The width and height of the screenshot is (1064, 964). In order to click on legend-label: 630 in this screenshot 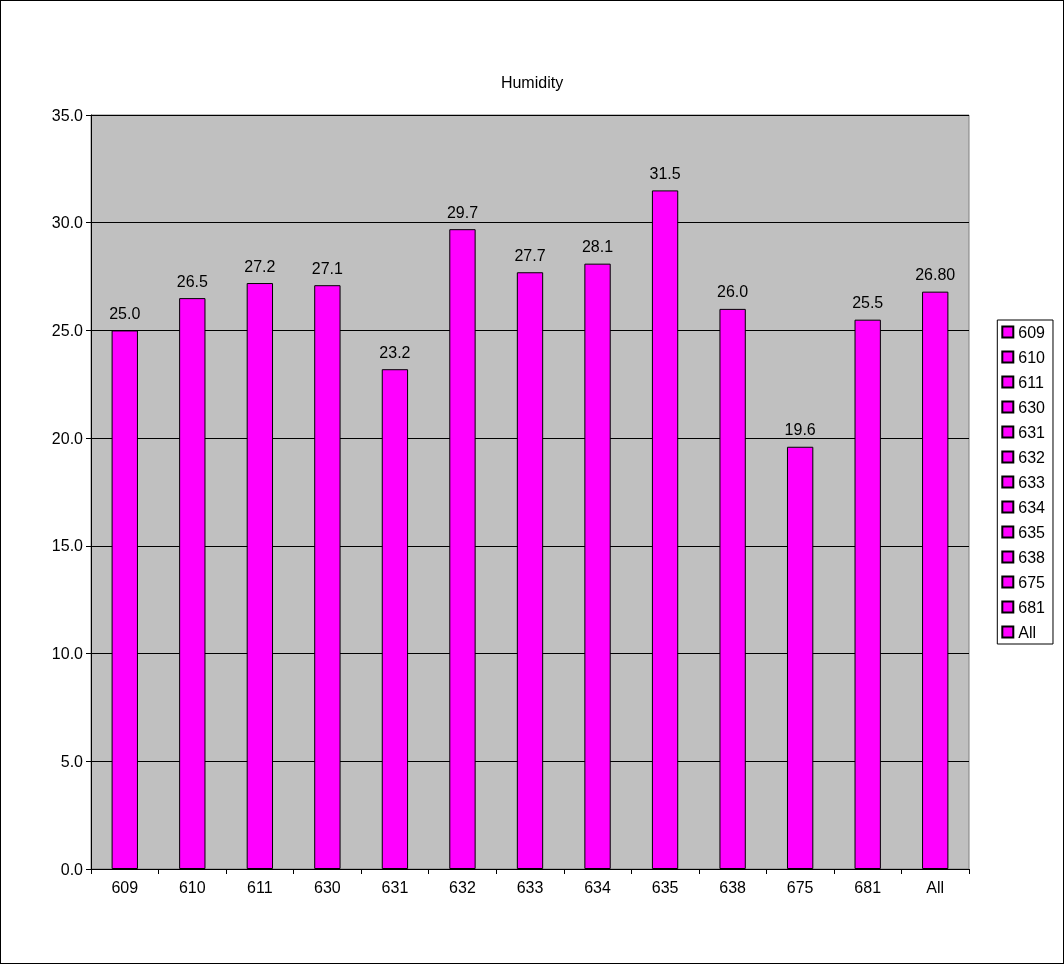, I will do `click(1032, 407)`.